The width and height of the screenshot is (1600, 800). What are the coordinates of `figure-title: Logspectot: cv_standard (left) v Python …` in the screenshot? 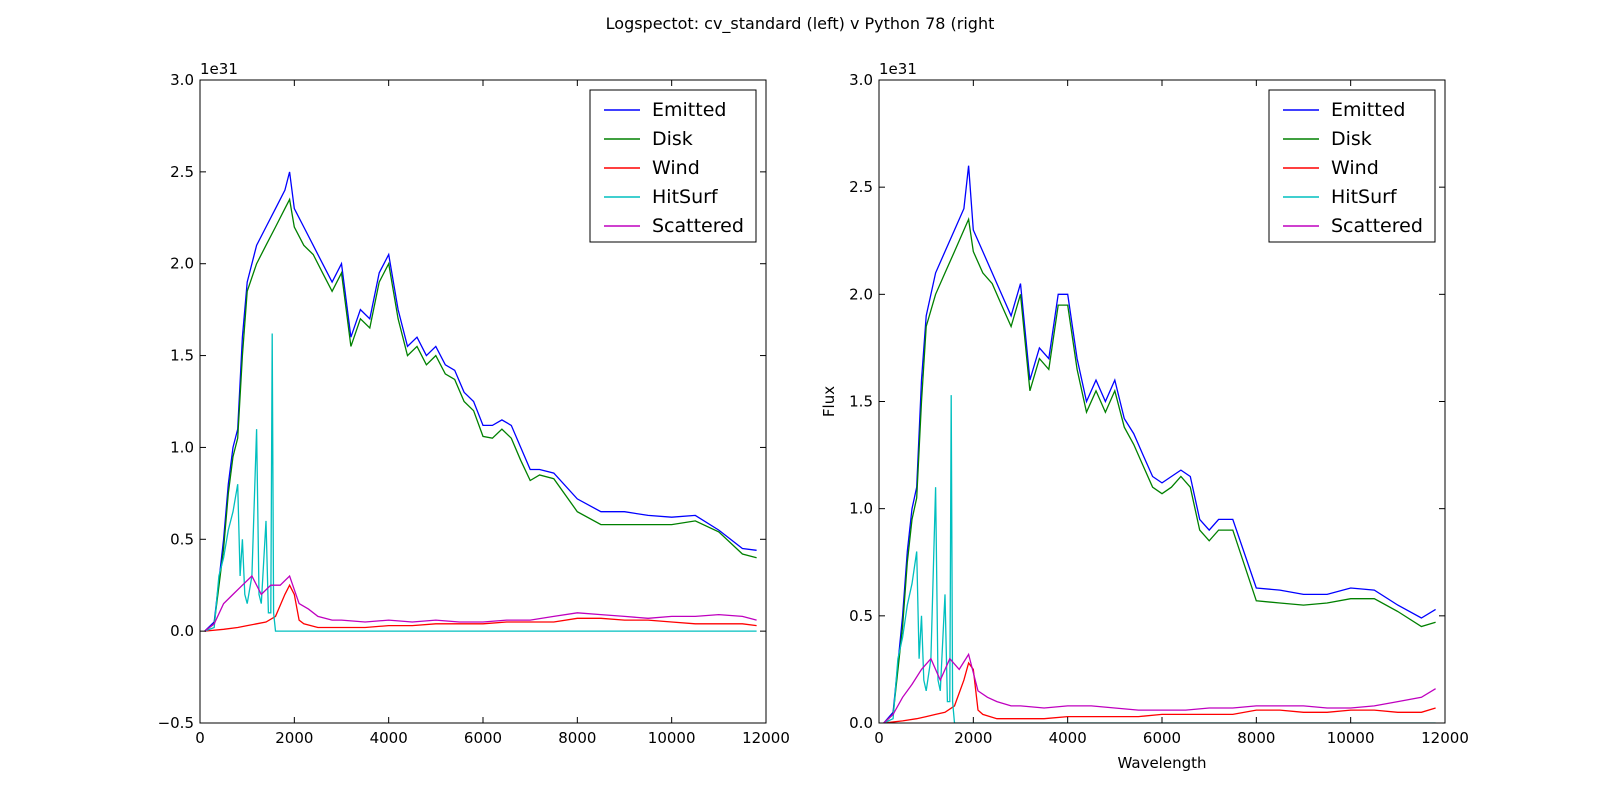 It's located at (800, 23).